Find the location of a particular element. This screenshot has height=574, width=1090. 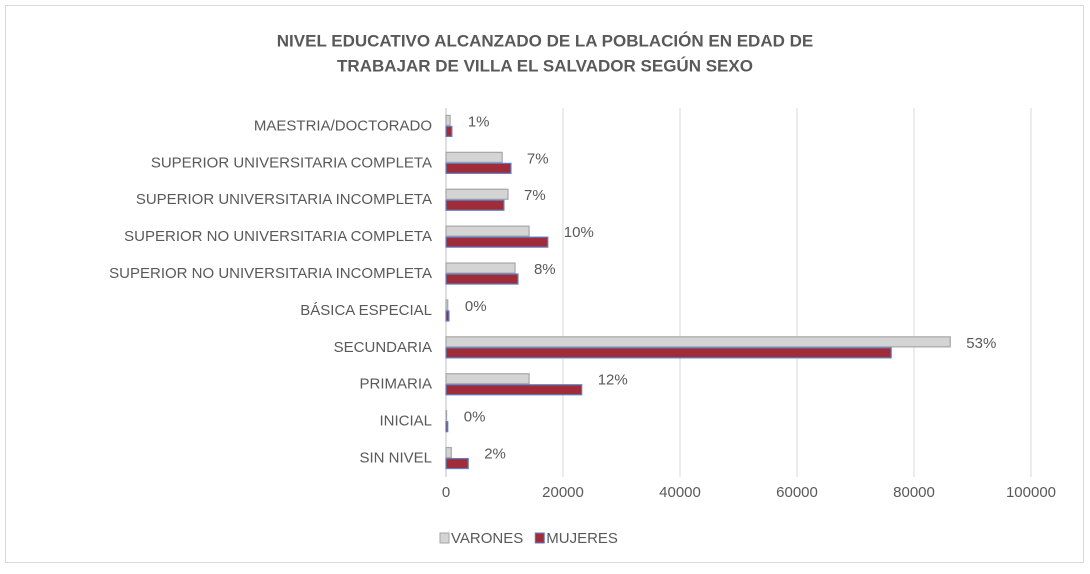

data-label: 53% is located at coordinates (981, 343).